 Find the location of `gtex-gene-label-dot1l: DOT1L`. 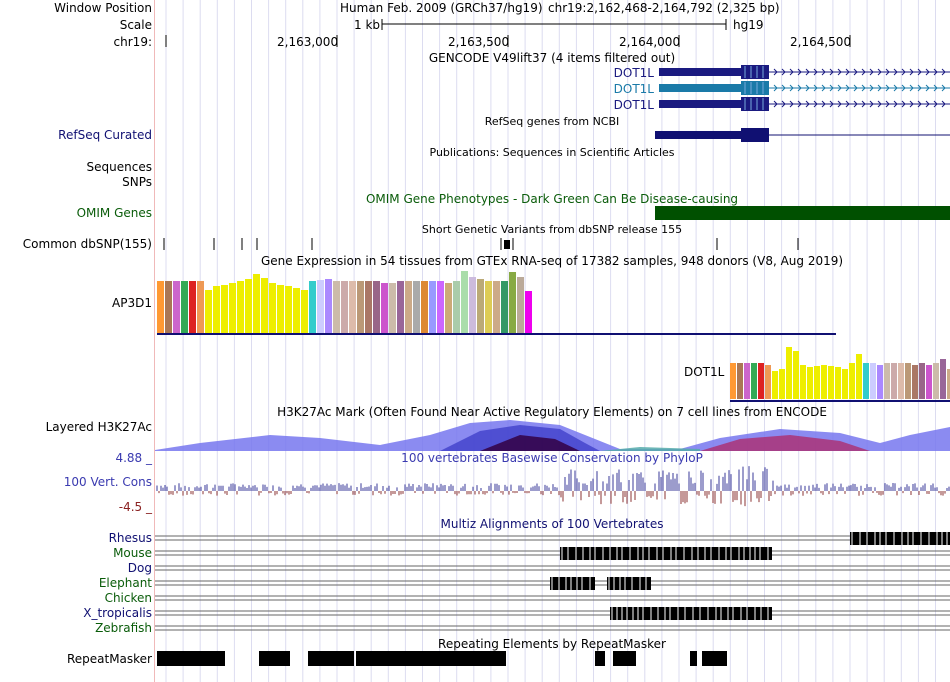

gtex-gene-label-dot1l: DOT1L is located at coordinates (704, 372).